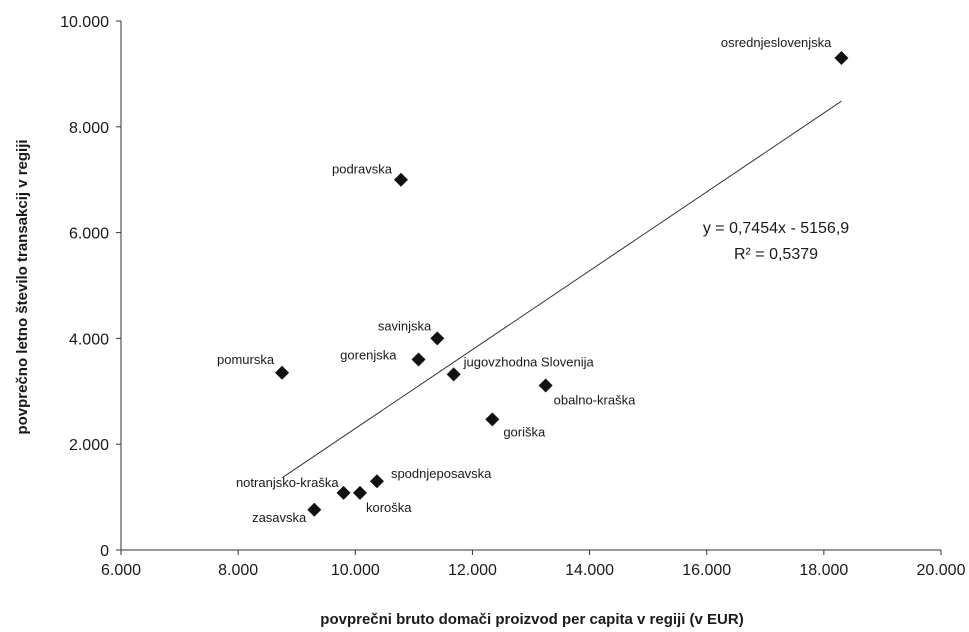 This screenshot has height=632, width=969. Describe the element at coordinates (89, 445) in the screenshot. I see `y-tick-label: 2.000` at that location.